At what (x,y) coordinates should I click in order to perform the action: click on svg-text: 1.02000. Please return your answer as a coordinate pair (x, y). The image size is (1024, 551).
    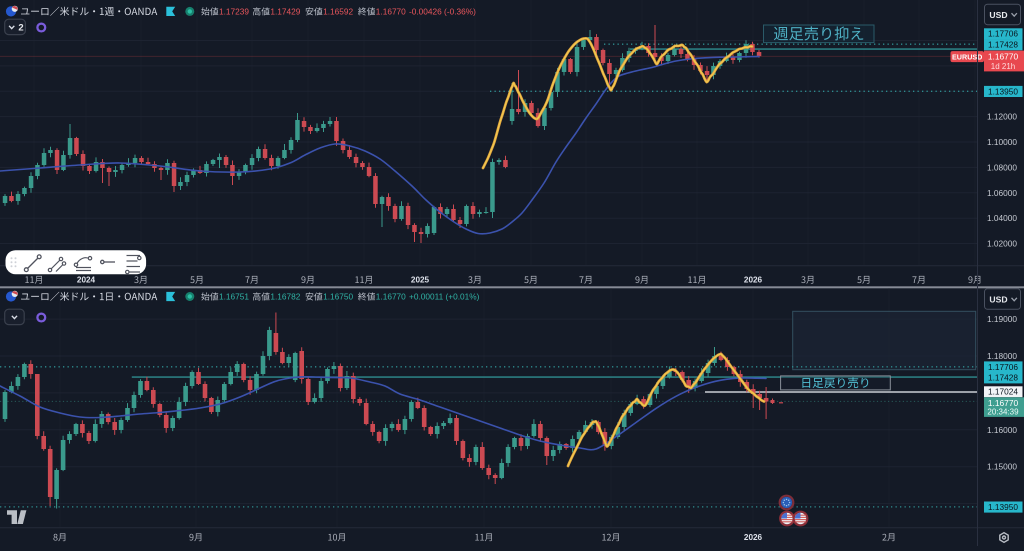
    Looking at the image, I should click on (1002, 244).